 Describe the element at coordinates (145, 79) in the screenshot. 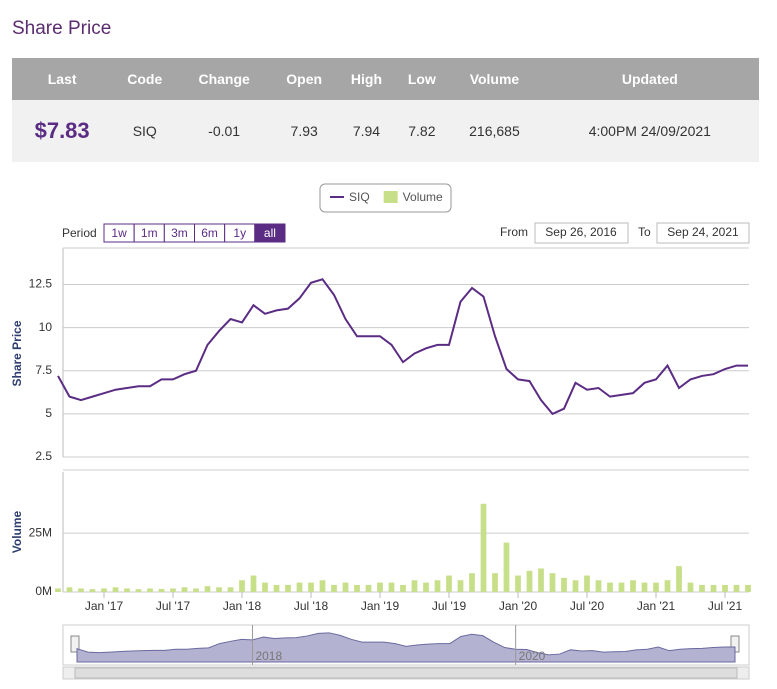

I see `column-header: Code` at that location.